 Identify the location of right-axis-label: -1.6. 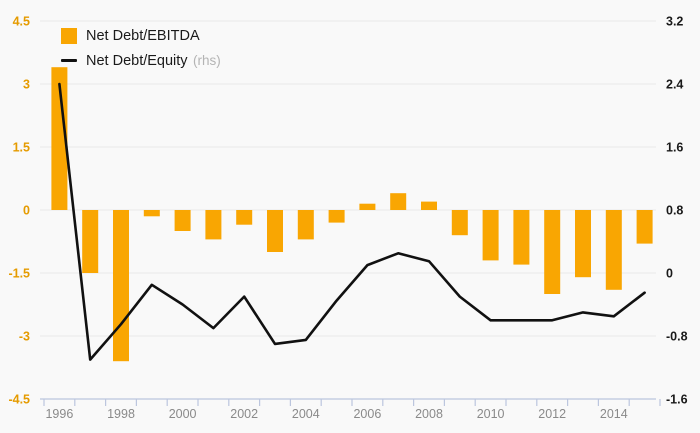
(677, 400).